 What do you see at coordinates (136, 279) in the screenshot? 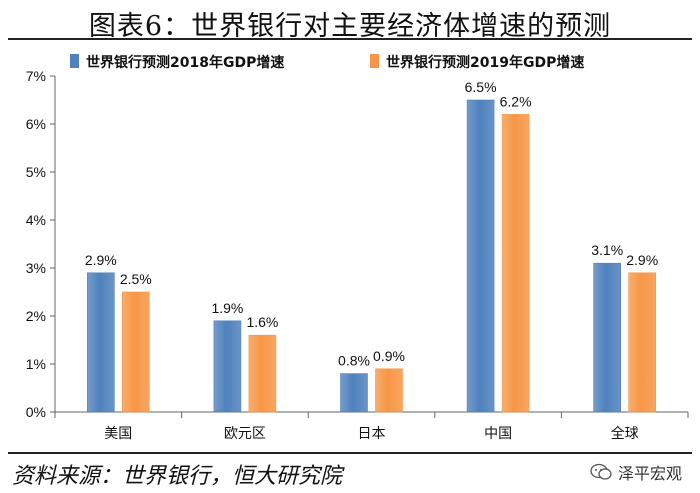
I see `data-label: 2.5%` at bounding box center [136, 279].